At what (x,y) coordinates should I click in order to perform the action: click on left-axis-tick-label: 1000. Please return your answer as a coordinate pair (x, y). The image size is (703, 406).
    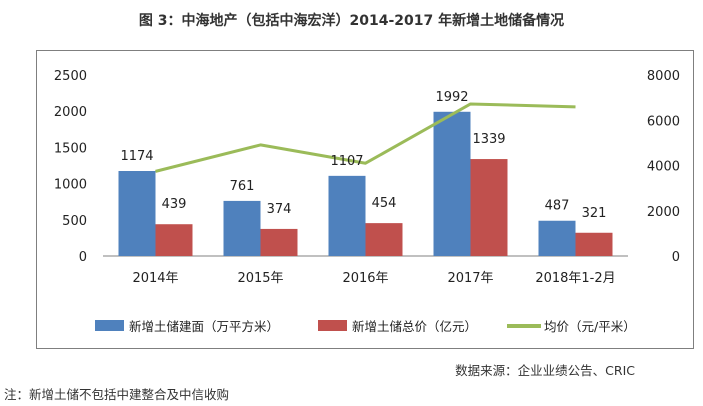
    Looking at the image, I should click on (70, 185).